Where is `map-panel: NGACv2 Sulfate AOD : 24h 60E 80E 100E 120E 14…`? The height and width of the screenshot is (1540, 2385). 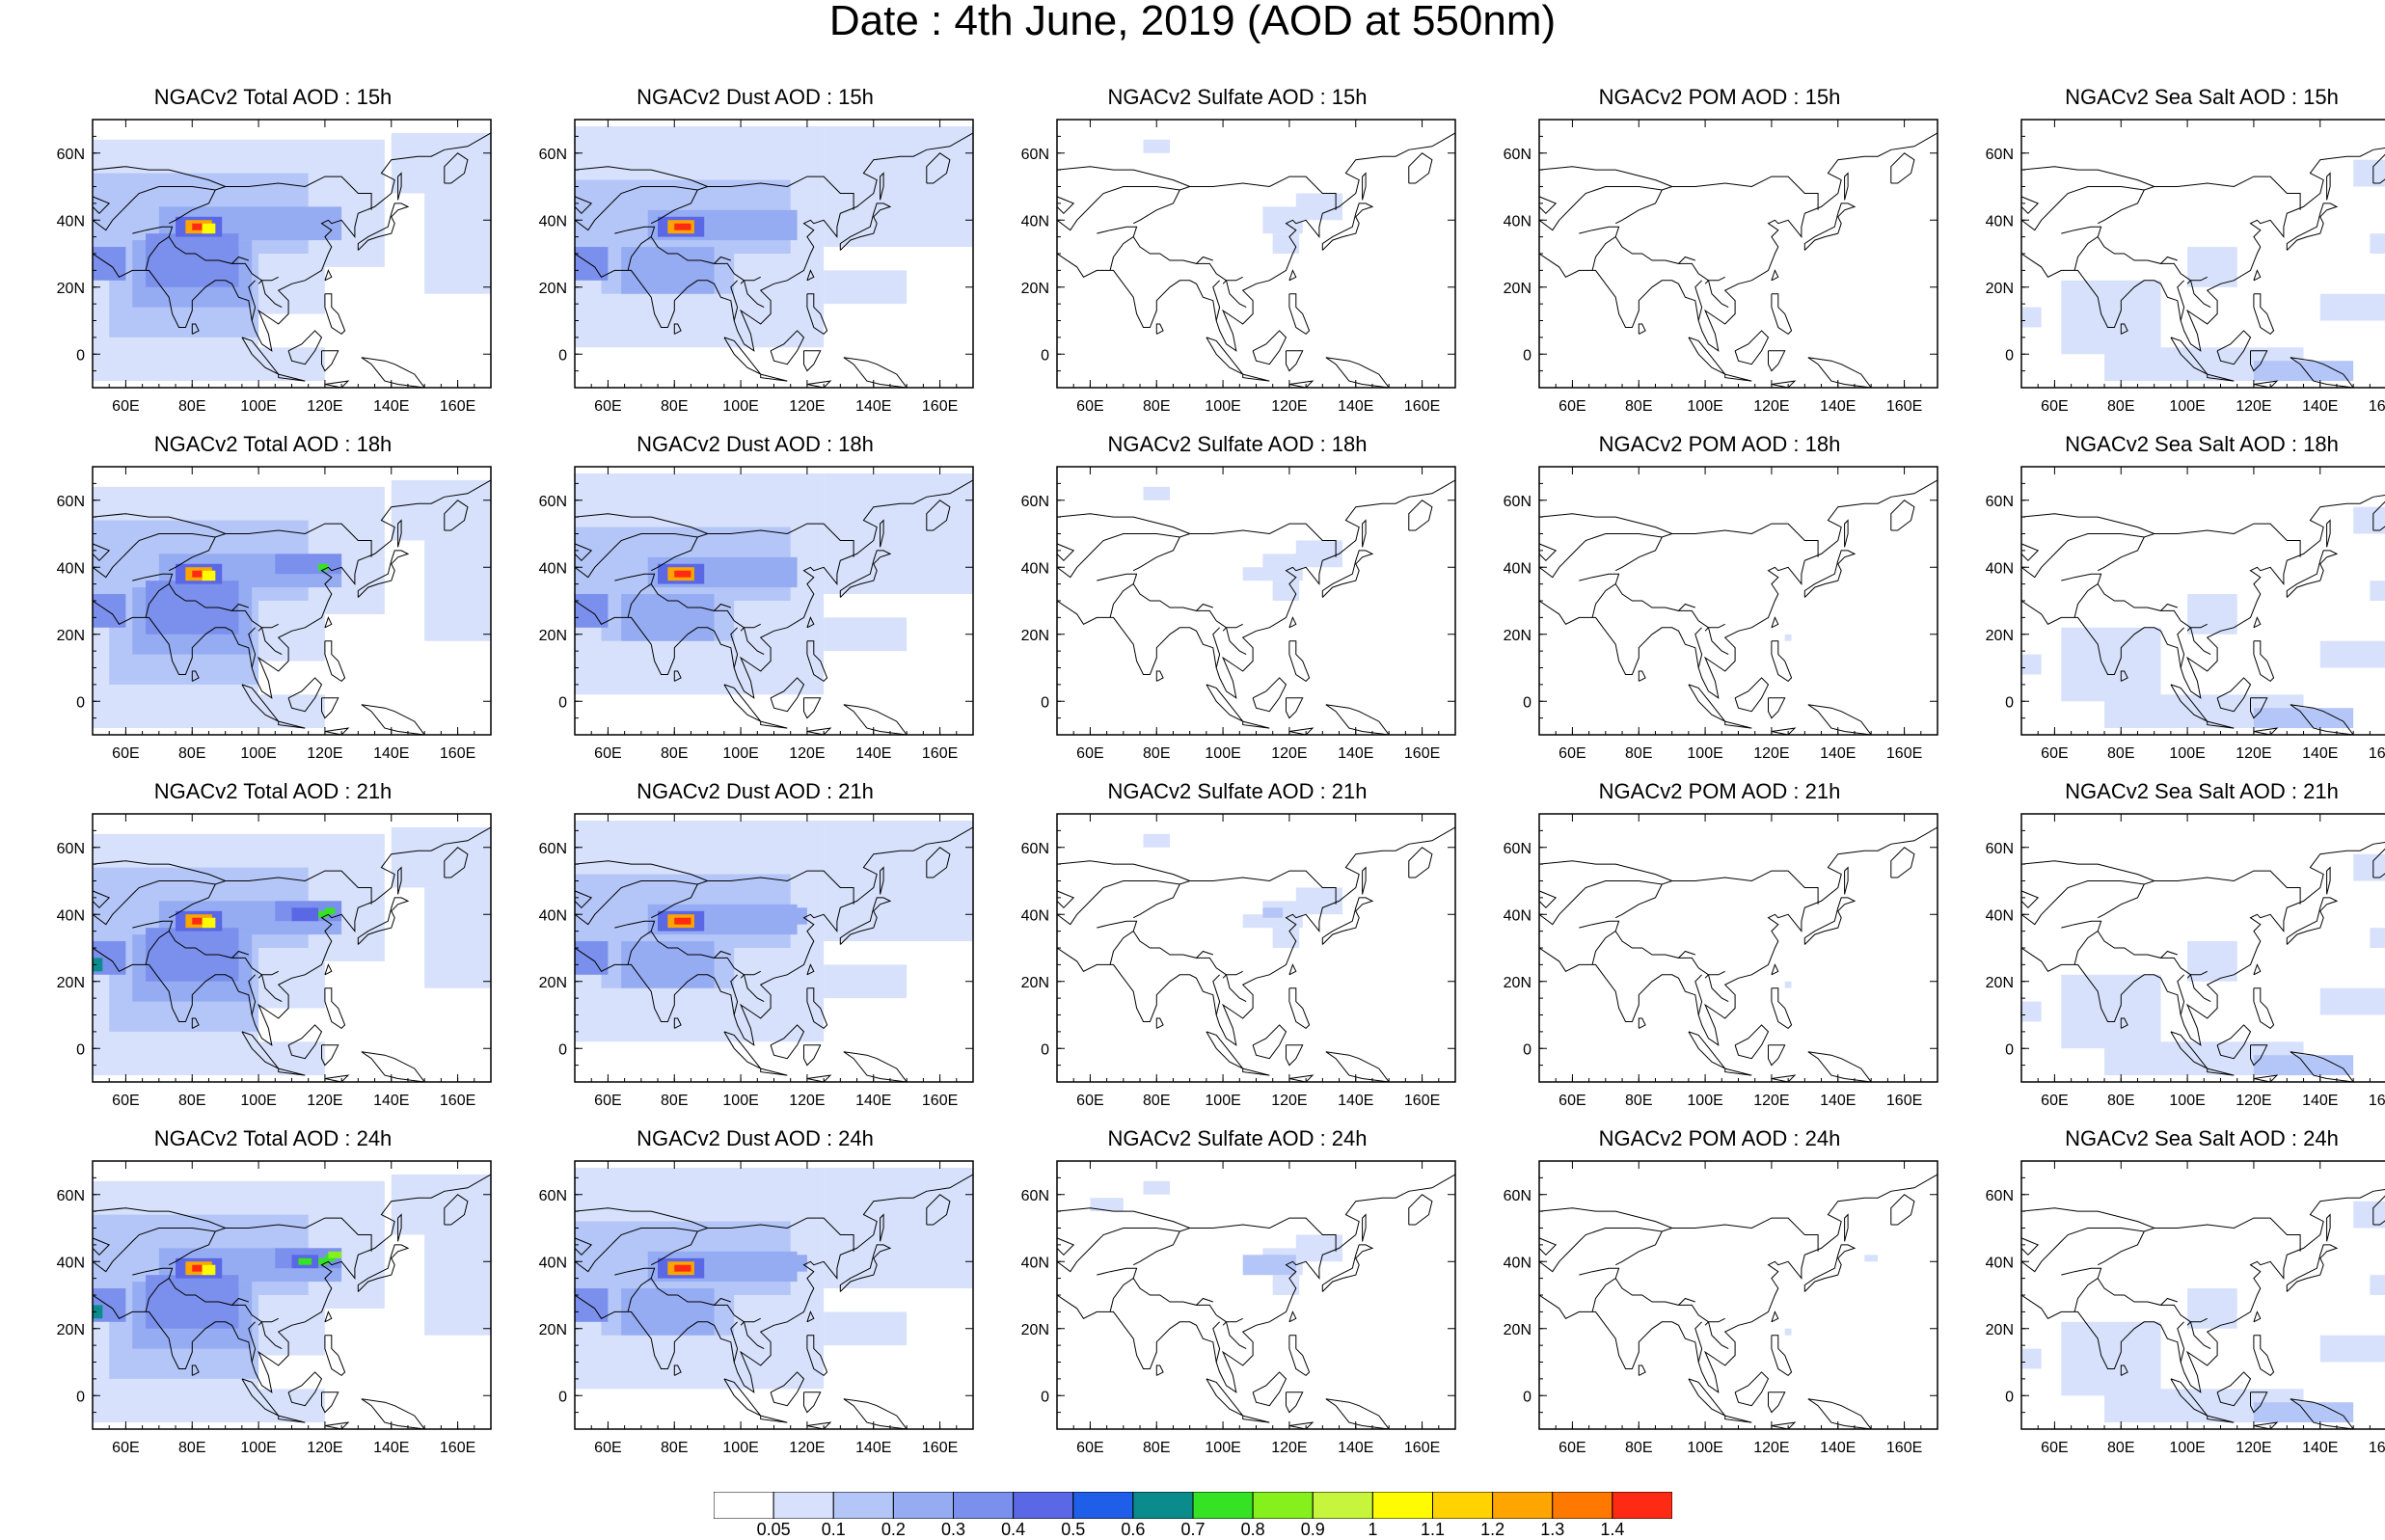
map-panel: NGACv2 Sulfate AOD : 24h 60E 80E 100E 120E 14… is located at coordinates (1237, 1314).